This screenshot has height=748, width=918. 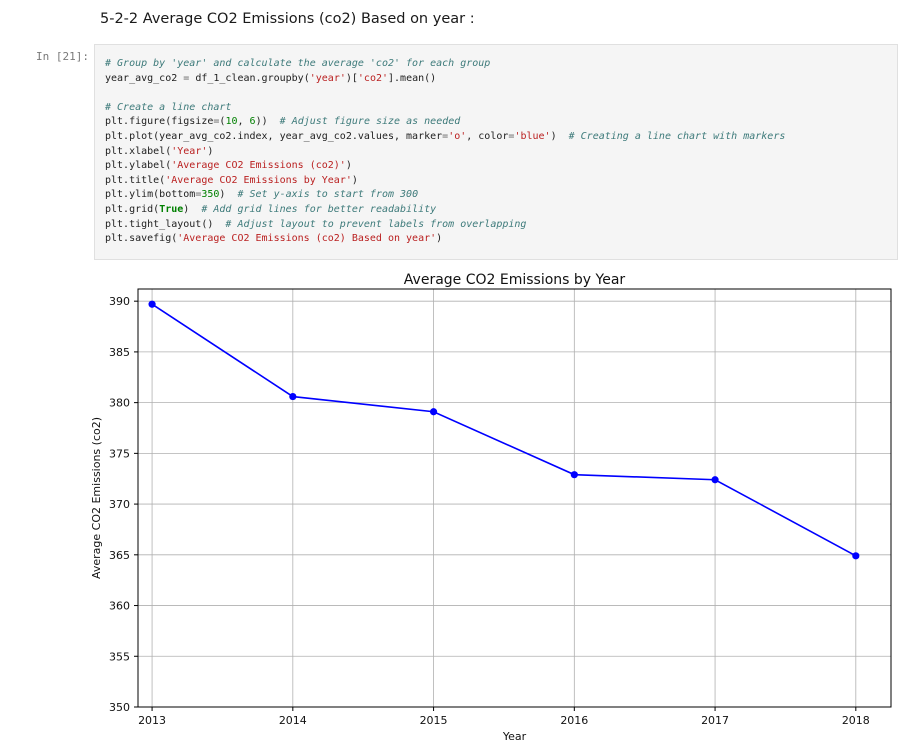 I want to click on code-token: 'Average CO2 Emissions (co2)', so click(x=258, y=166).